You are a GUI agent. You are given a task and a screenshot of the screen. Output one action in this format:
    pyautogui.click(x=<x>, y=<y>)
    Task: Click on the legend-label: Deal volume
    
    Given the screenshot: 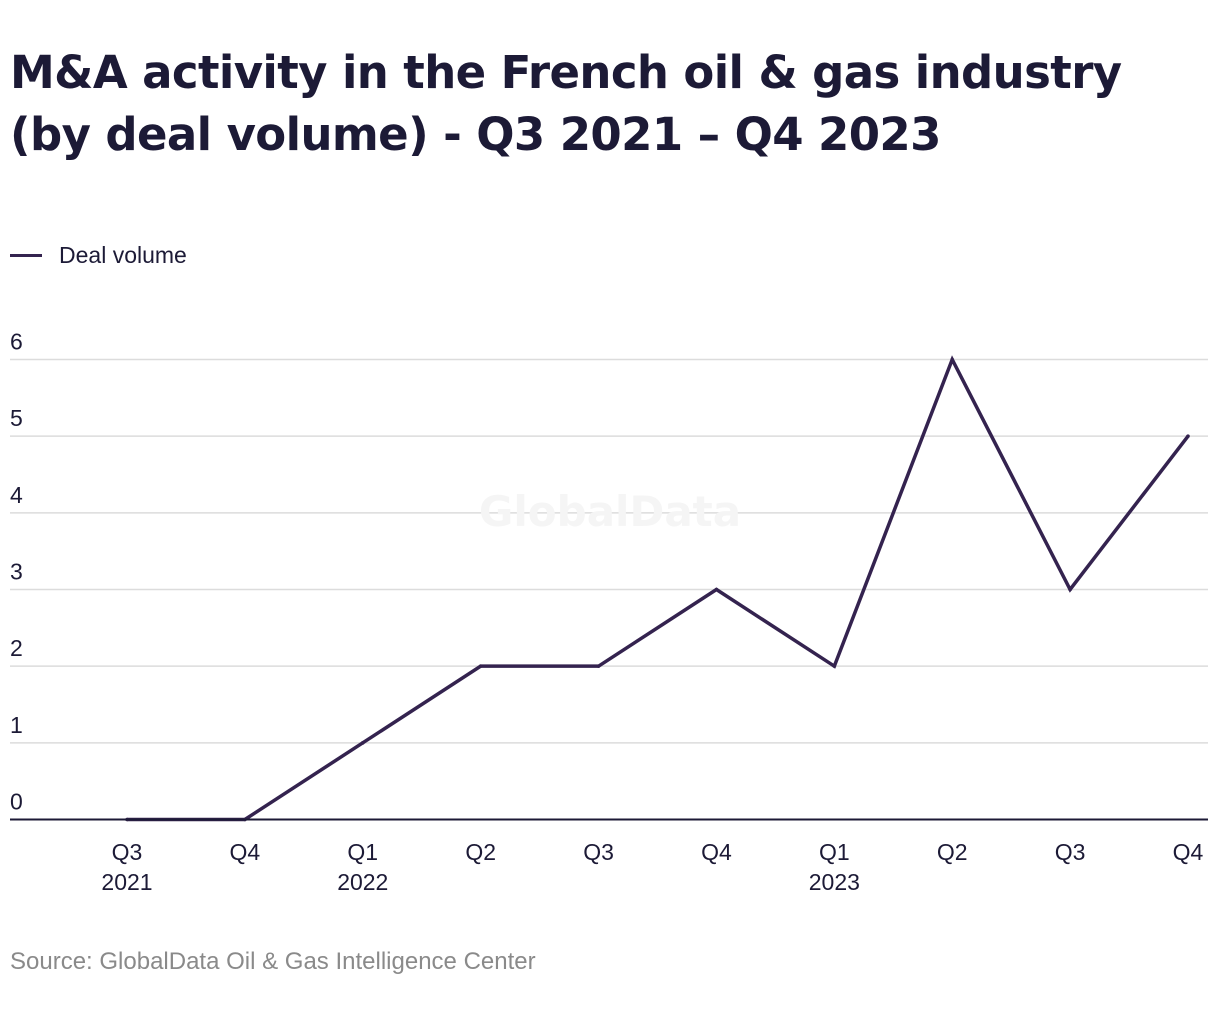 What is the action you would take?
    pyautogui.click(x=123, y=255)
    